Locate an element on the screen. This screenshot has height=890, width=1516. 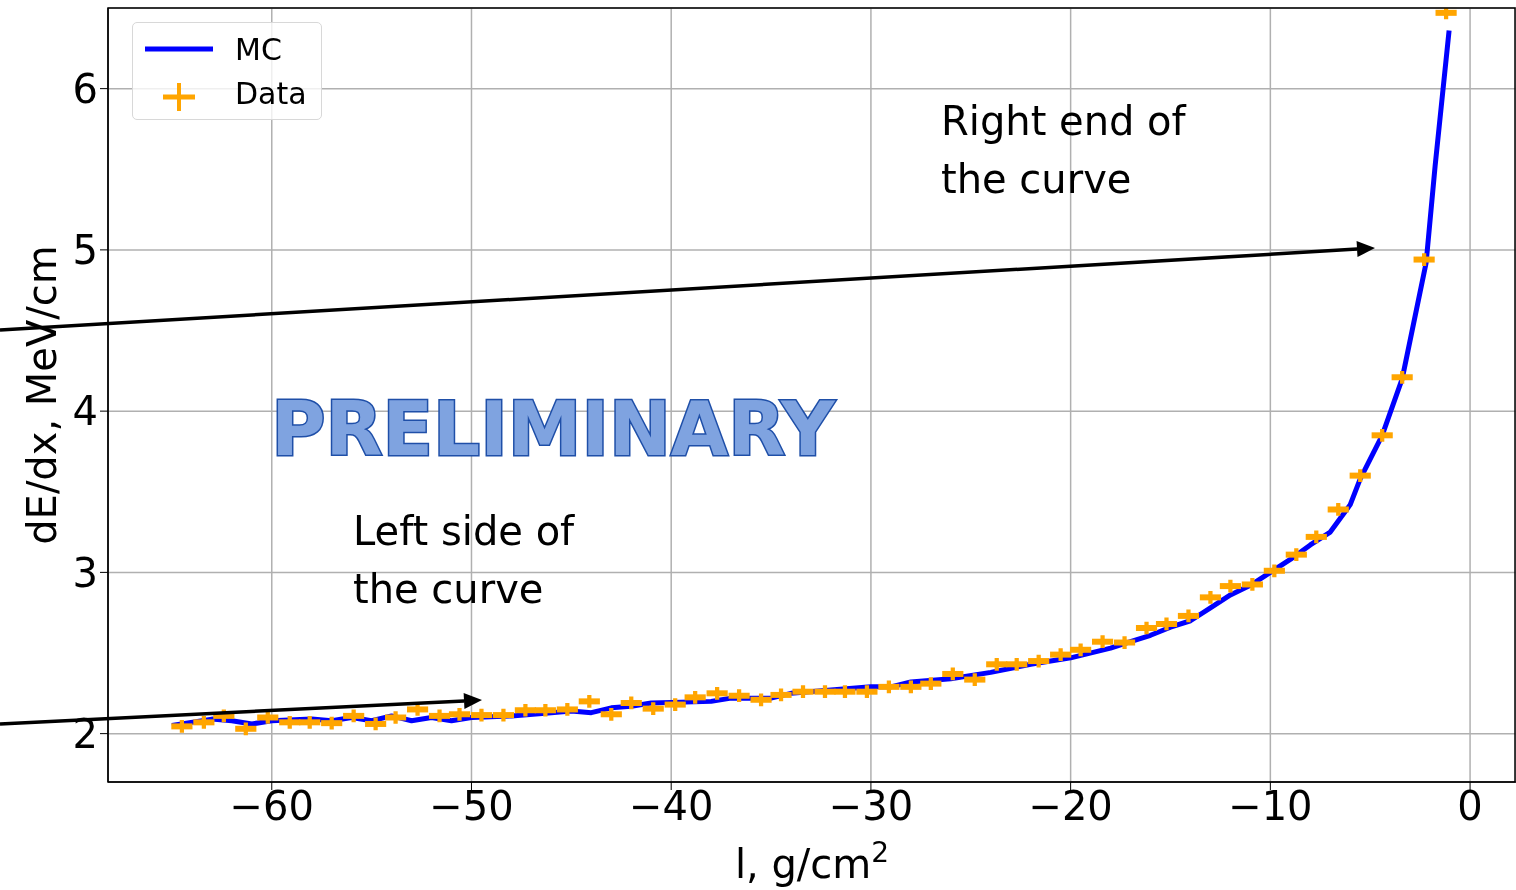
x-tick-label: −20 is located at coordinates (1070, 806).